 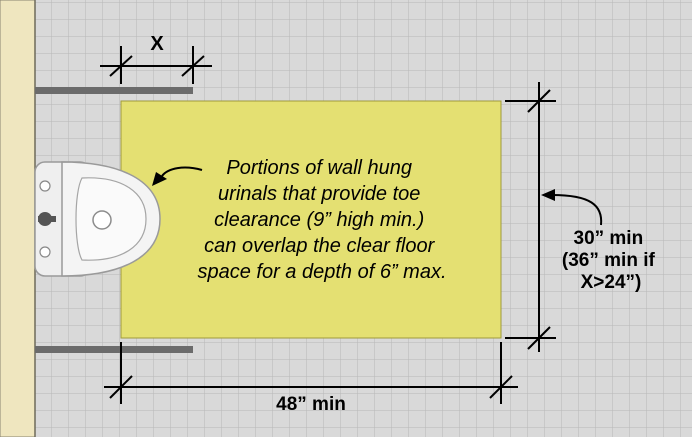 I want to click on dimension-depth-label: 30” min (36” min if X>24”), so click(x=611, y=260).